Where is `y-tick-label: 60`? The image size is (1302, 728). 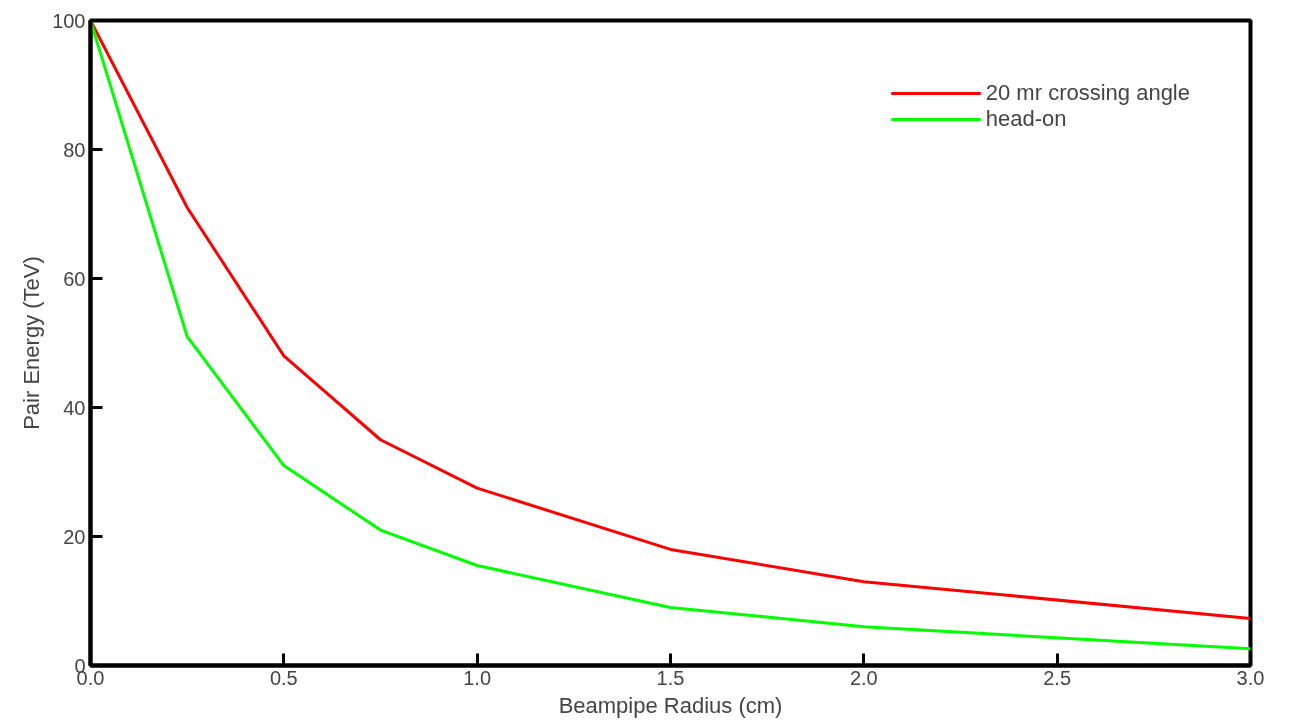 y-tick-label: 60 is located at coordinates (74, 278).